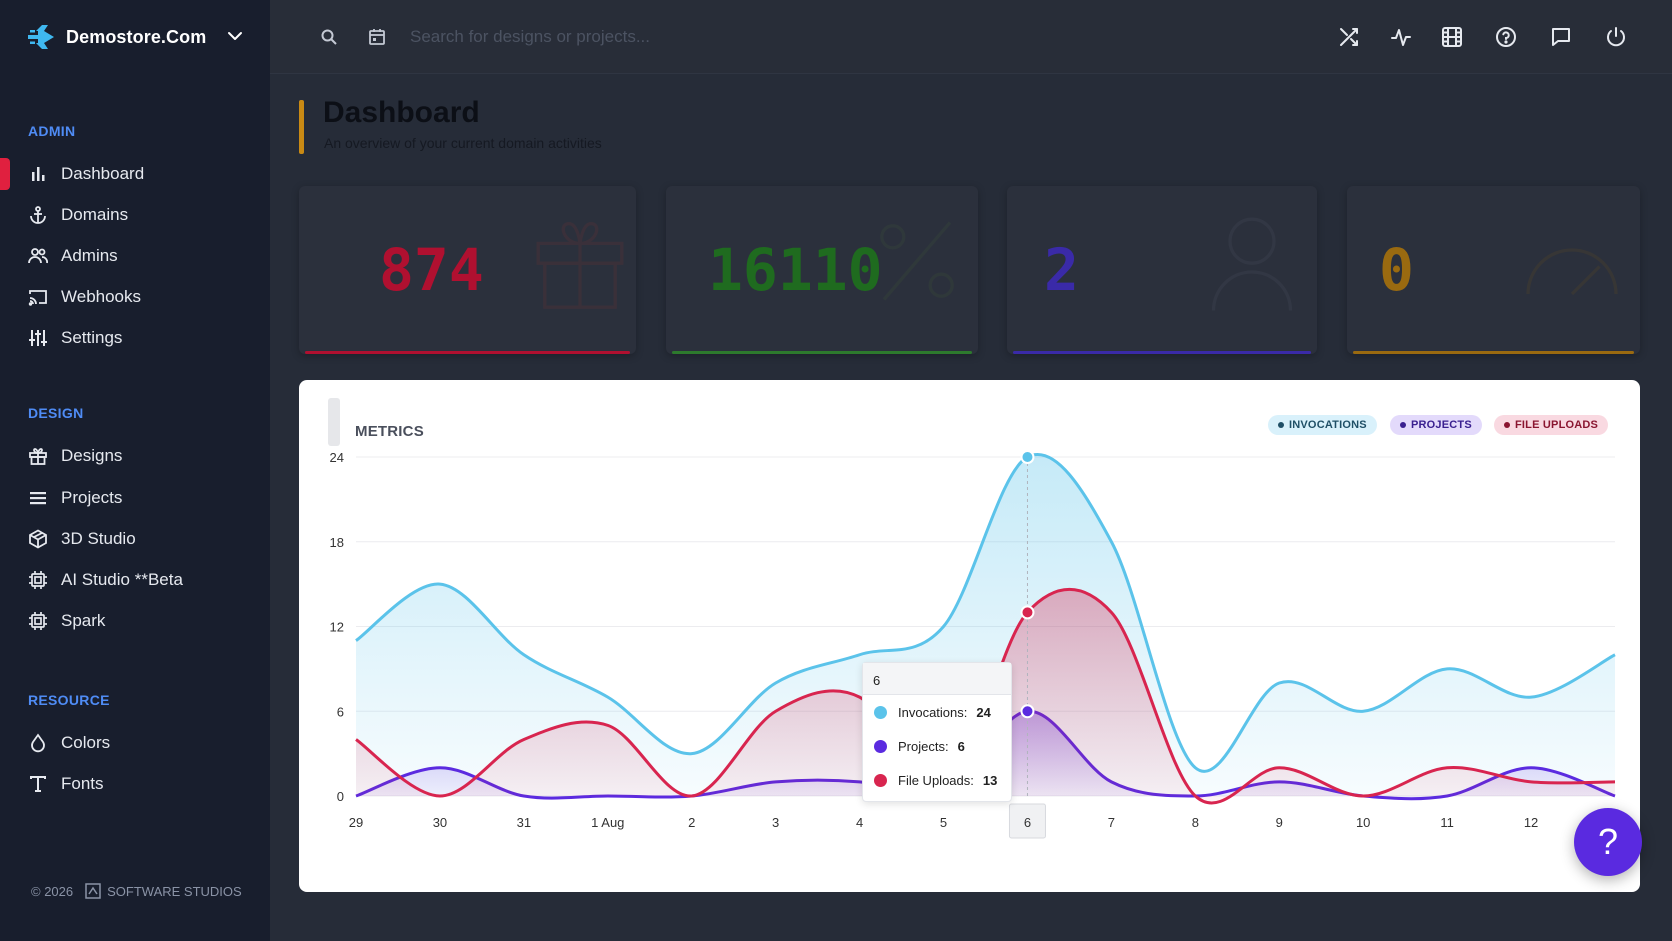 This screenshot has width=1672, height=941. Describe the element at coordinates (1616, 37) in the screenshot. I see `power-icon` at that location.